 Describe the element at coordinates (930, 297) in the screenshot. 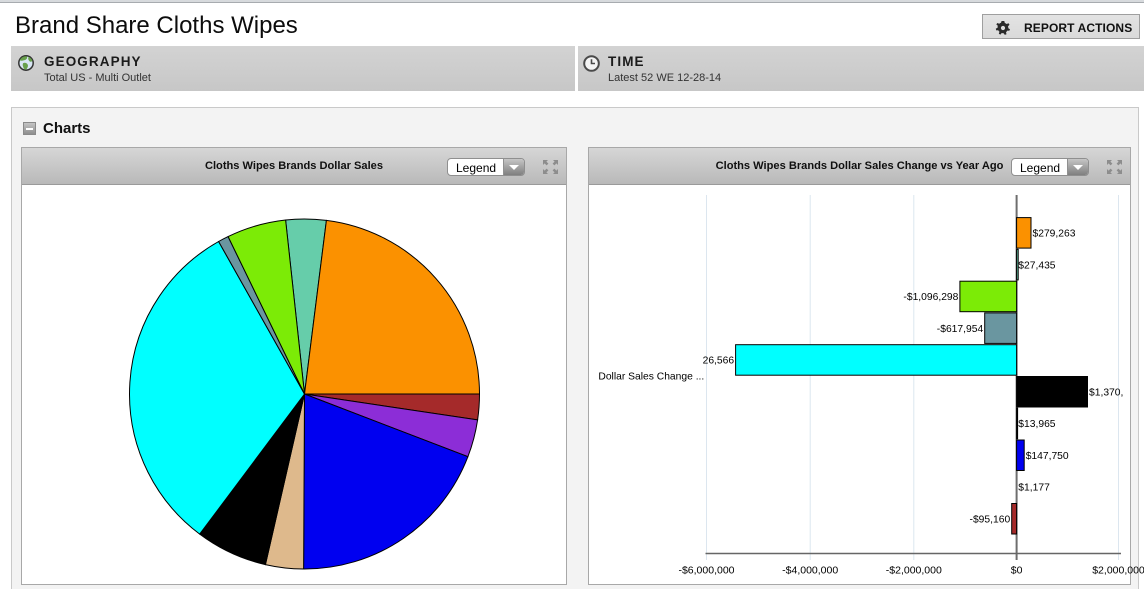

I see `svg-text: -$1,096,298` at that location.